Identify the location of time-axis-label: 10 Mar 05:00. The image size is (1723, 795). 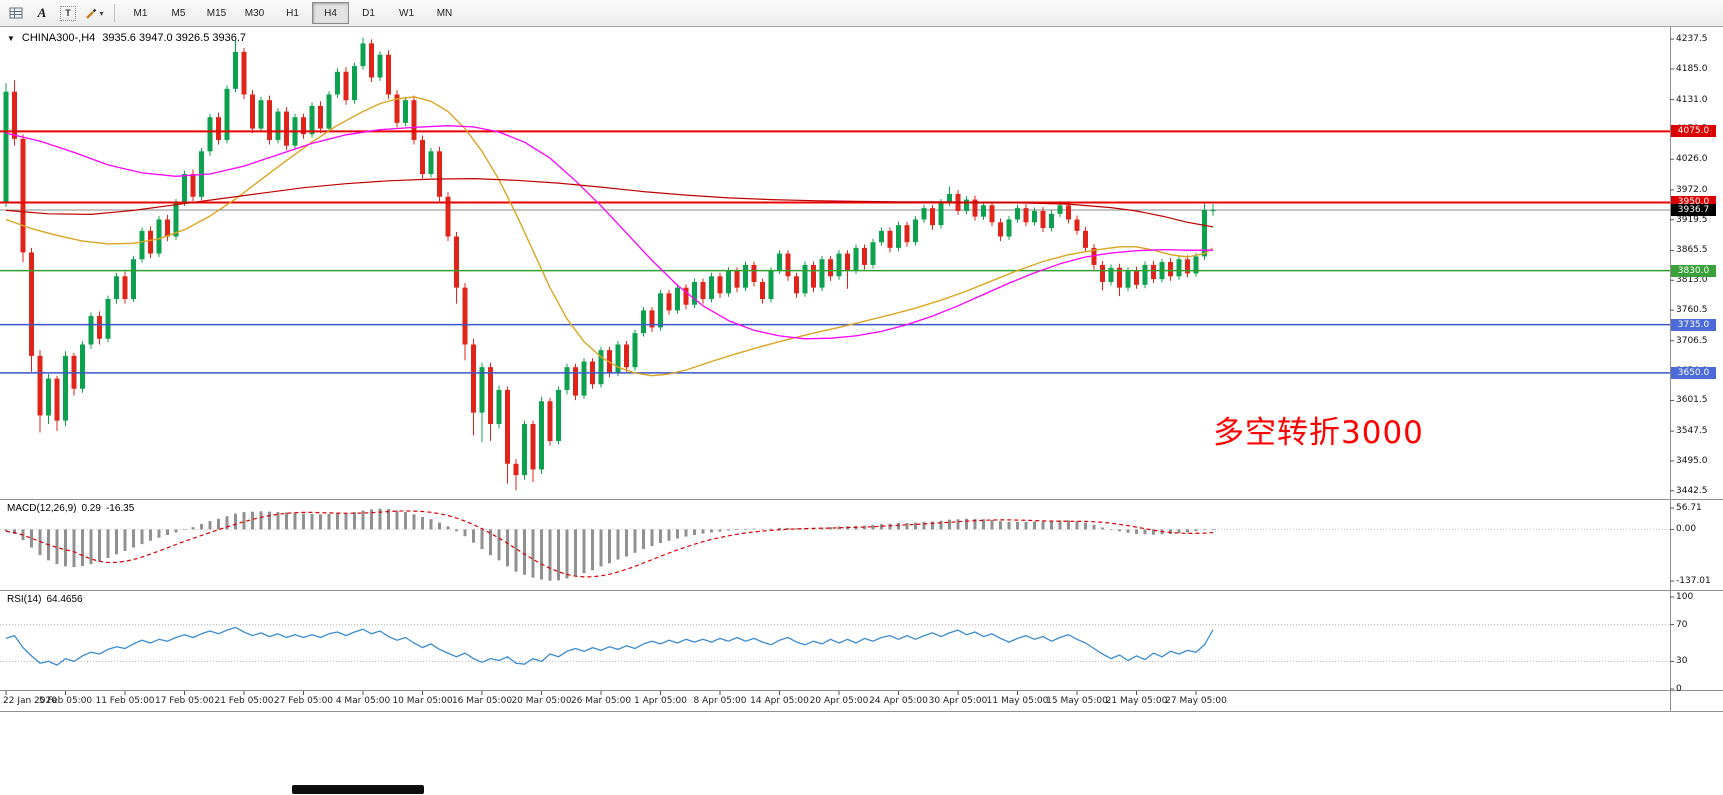
(422, 701).